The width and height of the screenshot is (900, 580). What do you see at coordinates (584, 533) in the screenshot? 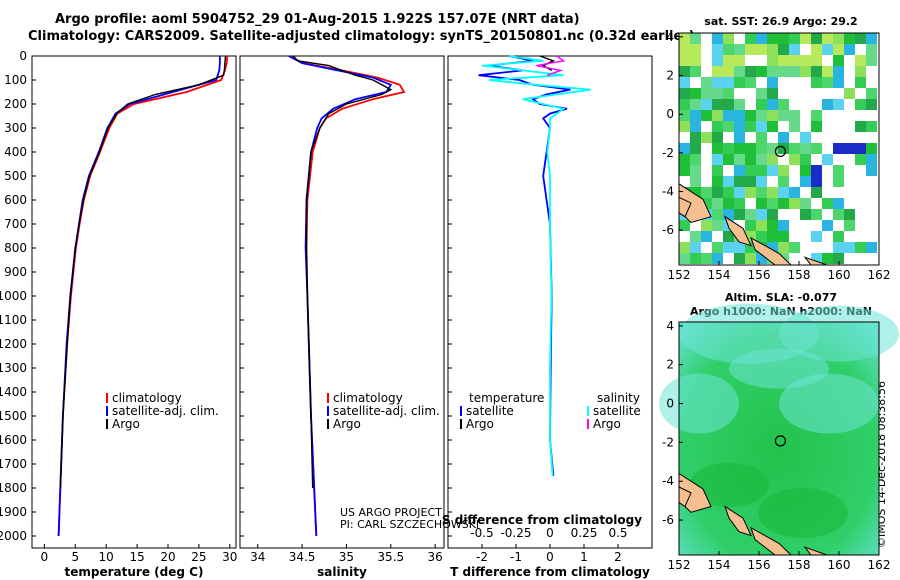
I see `x2-tick-label: 0.25` at bounding box center [584, 533].